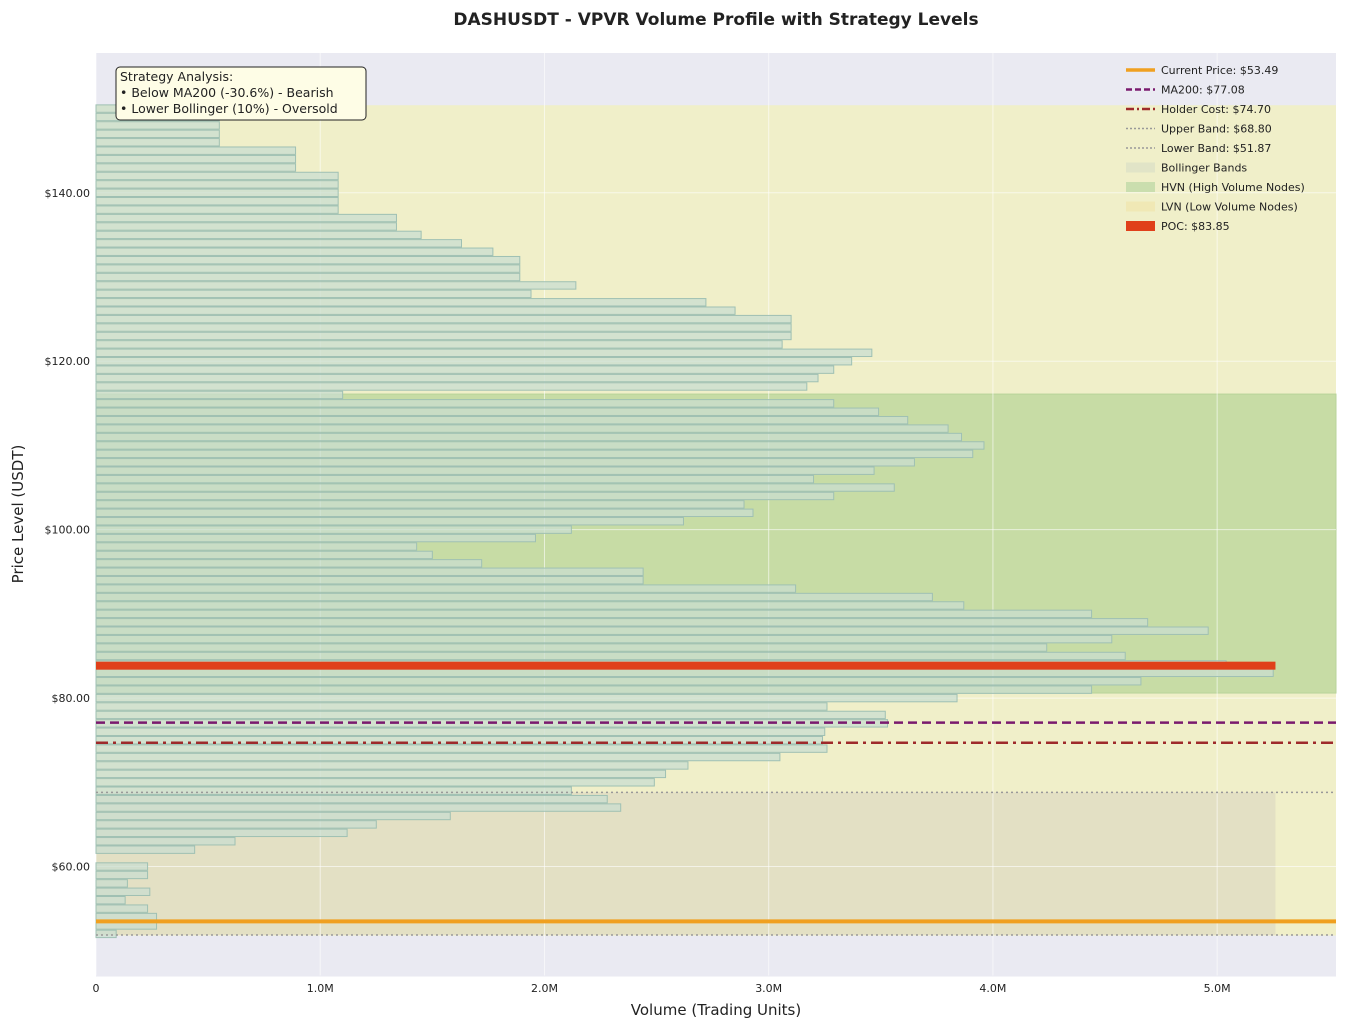 This screenshot has width=1345, height=1029. Describe the element at coordinates (229, 108) in the screenshot. I see `annotation-line: • Lower Bollinger (10%) - Oversold` at that location.